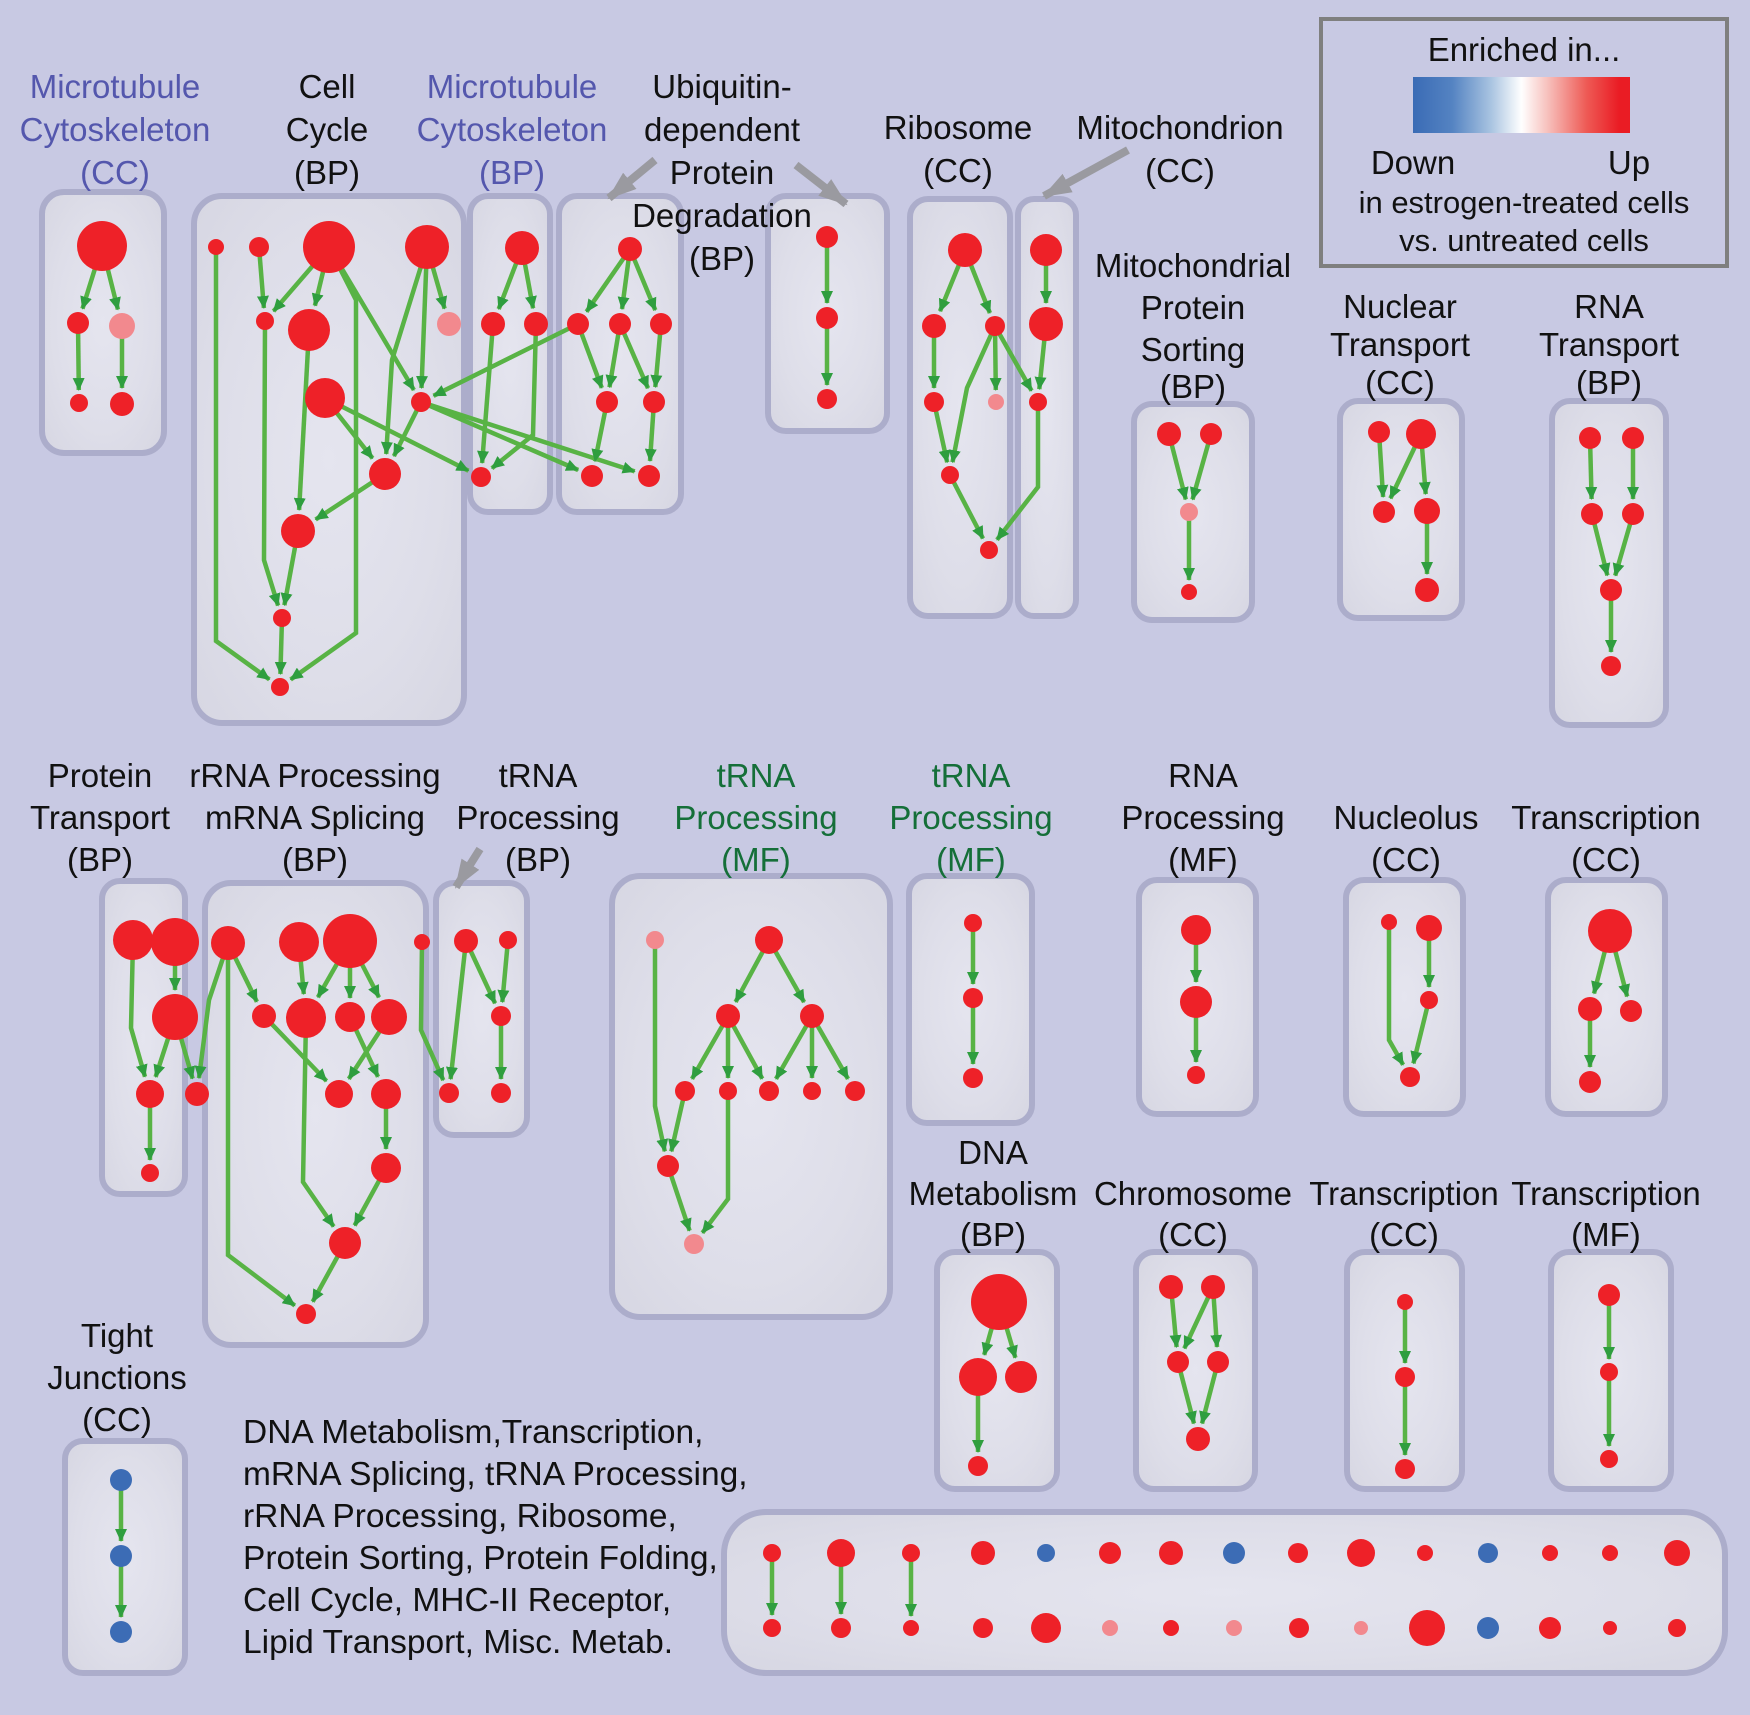  Describe the element at coordinates (460, 1516) in the screenshot. I see `svg-text: rRNA Processing, Ribosome,` at that location.